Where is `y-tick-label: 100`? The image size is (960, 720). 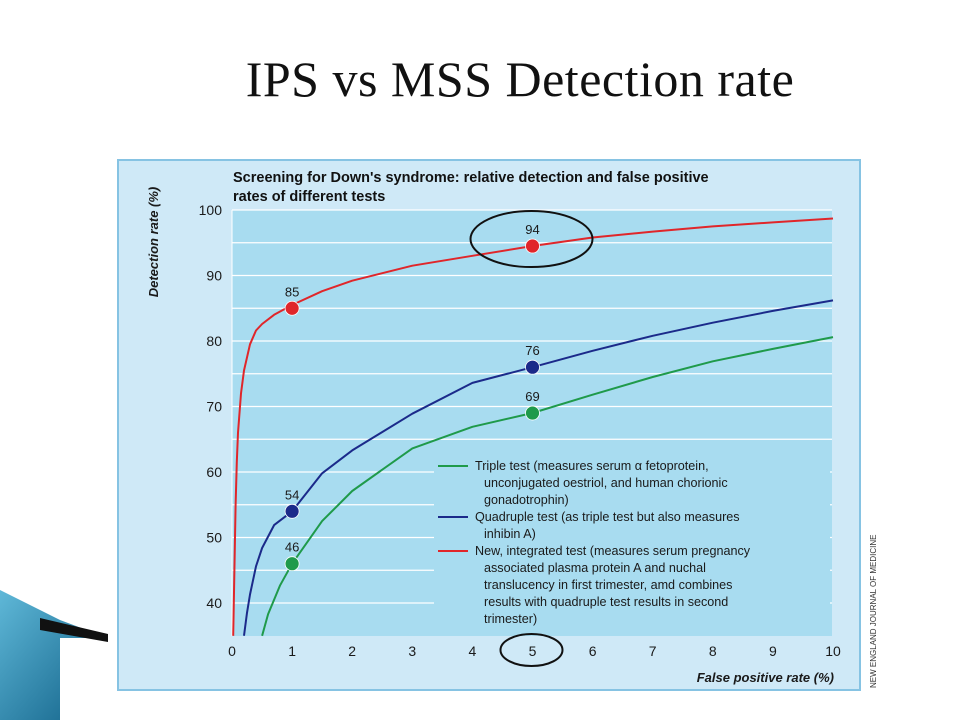 y-tick-label: 100 is located at coordinates (211, 210).